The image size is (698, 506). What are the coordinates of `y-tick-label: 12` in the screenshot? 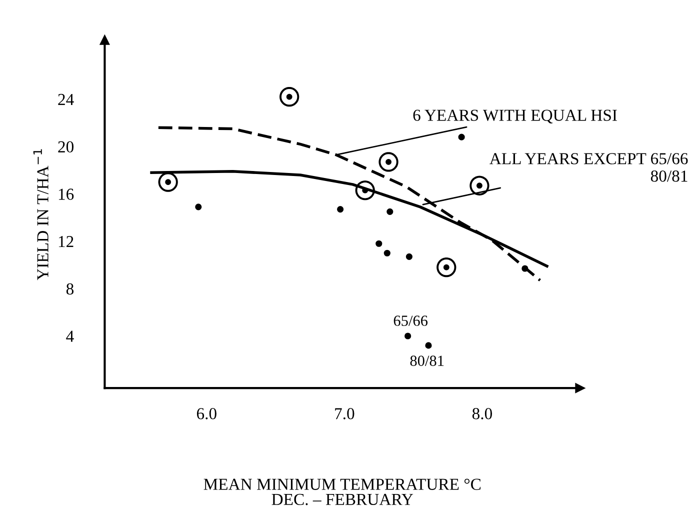 It's located at (66, 242).